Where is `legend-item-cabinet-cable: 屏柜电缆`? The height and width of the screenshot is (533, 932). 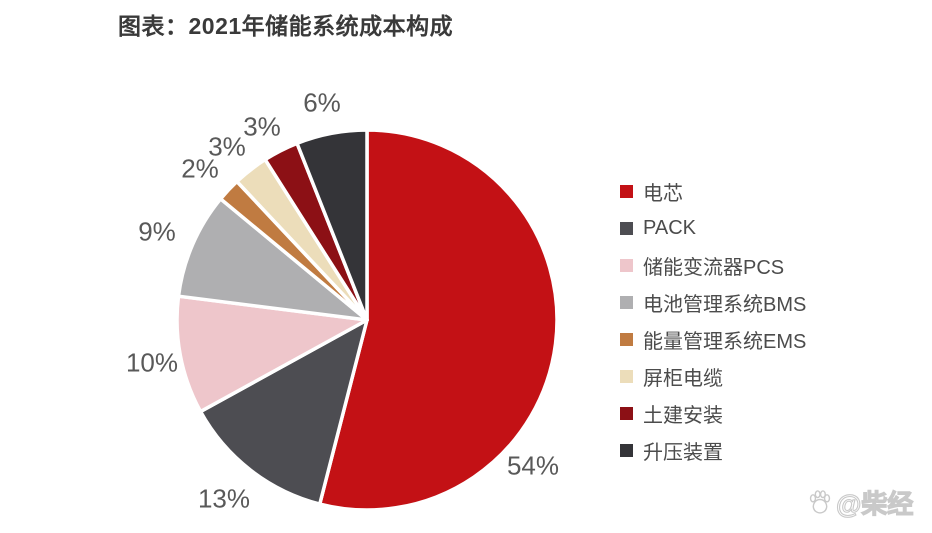 legend-item-cabinet-cable: 屏柜电缆 is located at coordinates (713, 376).